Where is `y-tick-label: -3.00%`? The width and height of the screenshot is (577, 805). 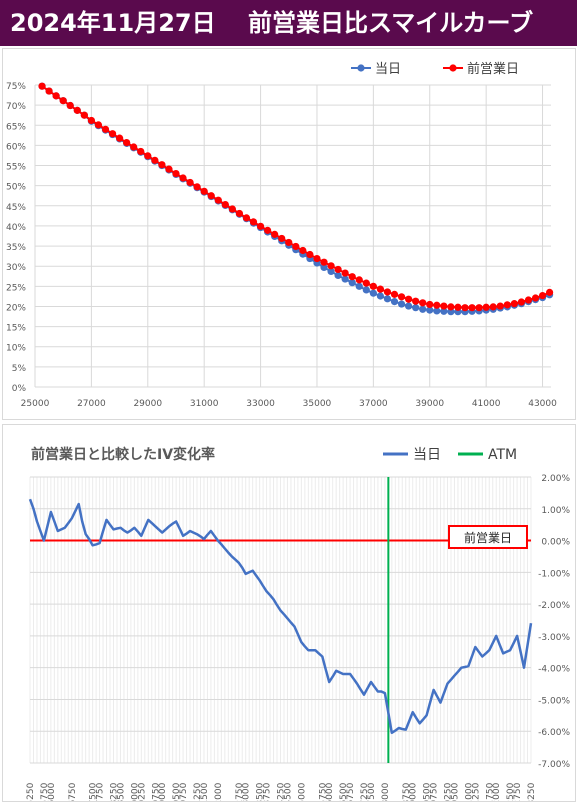
y-tick-label: -3.00% is located at coordinates (554, 638).